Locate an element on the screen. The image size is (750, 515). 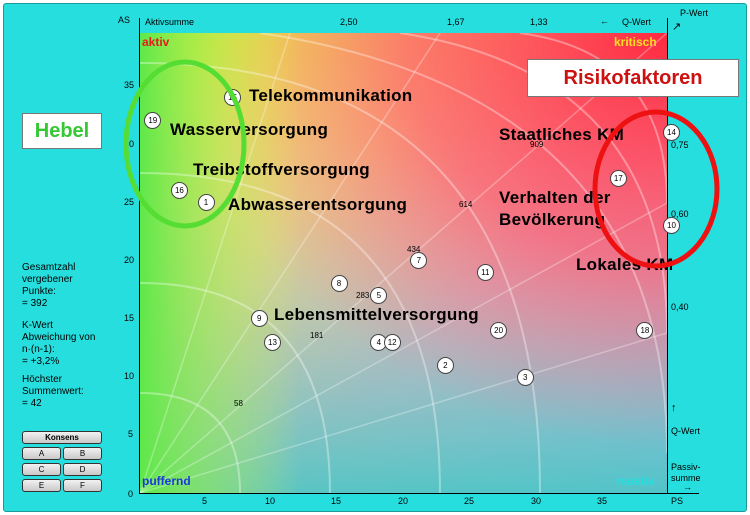
k-value-label: K-Wert Abweichung von n·(n-1): is located at coordinates (59, 337).